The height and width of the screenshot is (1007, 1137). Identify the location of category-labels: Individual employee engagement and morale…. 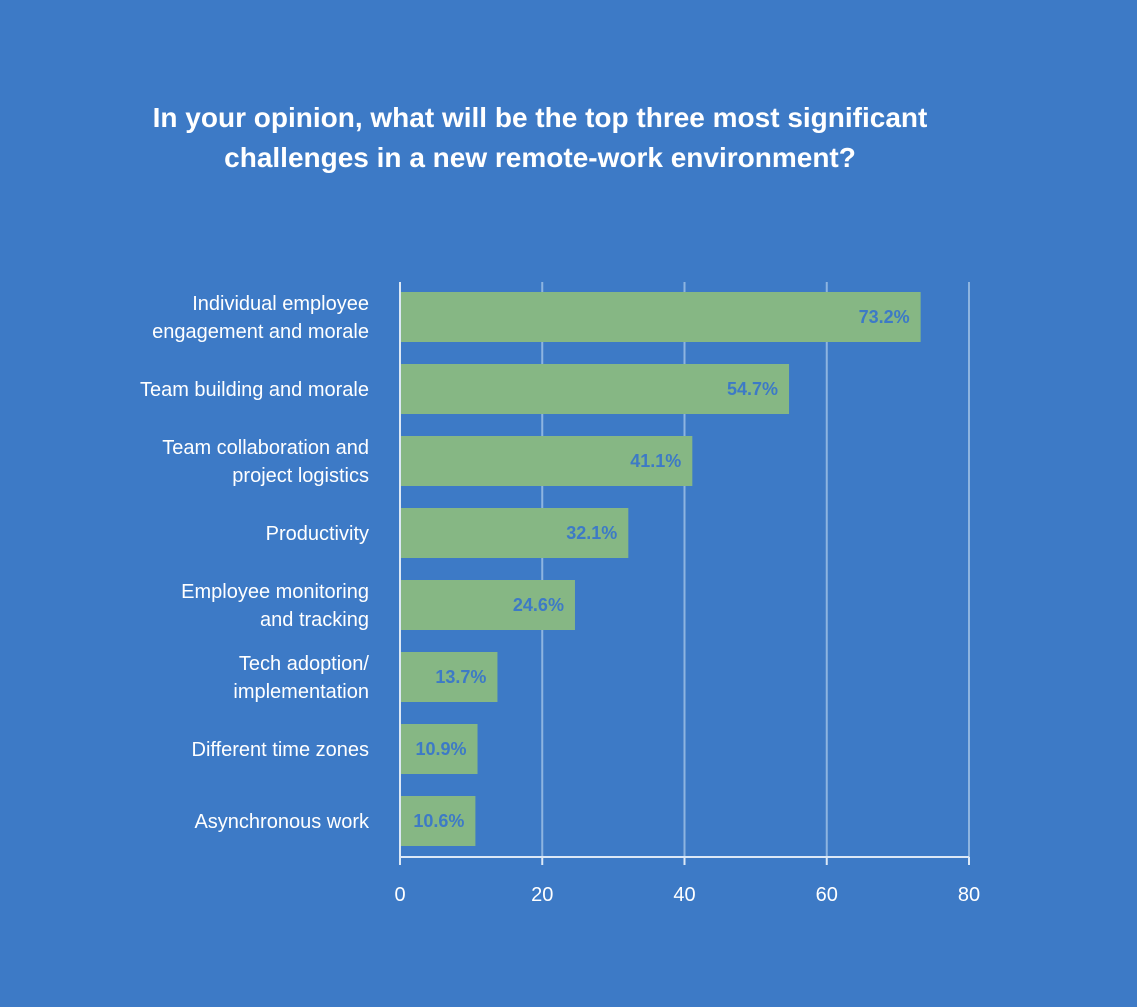
(255, 563).